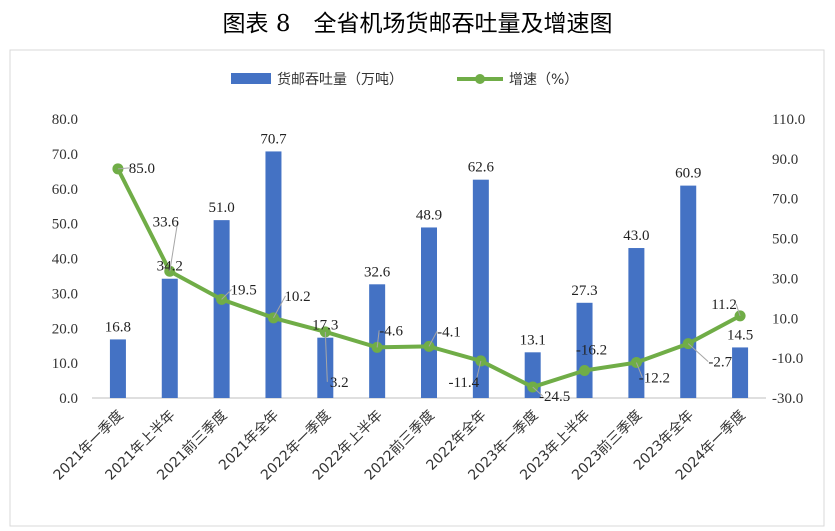 This screenshot has height=531, width=835. I want to click on chart-title: 图表 8 全省机场货邮吞吐量及增速图, so click(417, 24).